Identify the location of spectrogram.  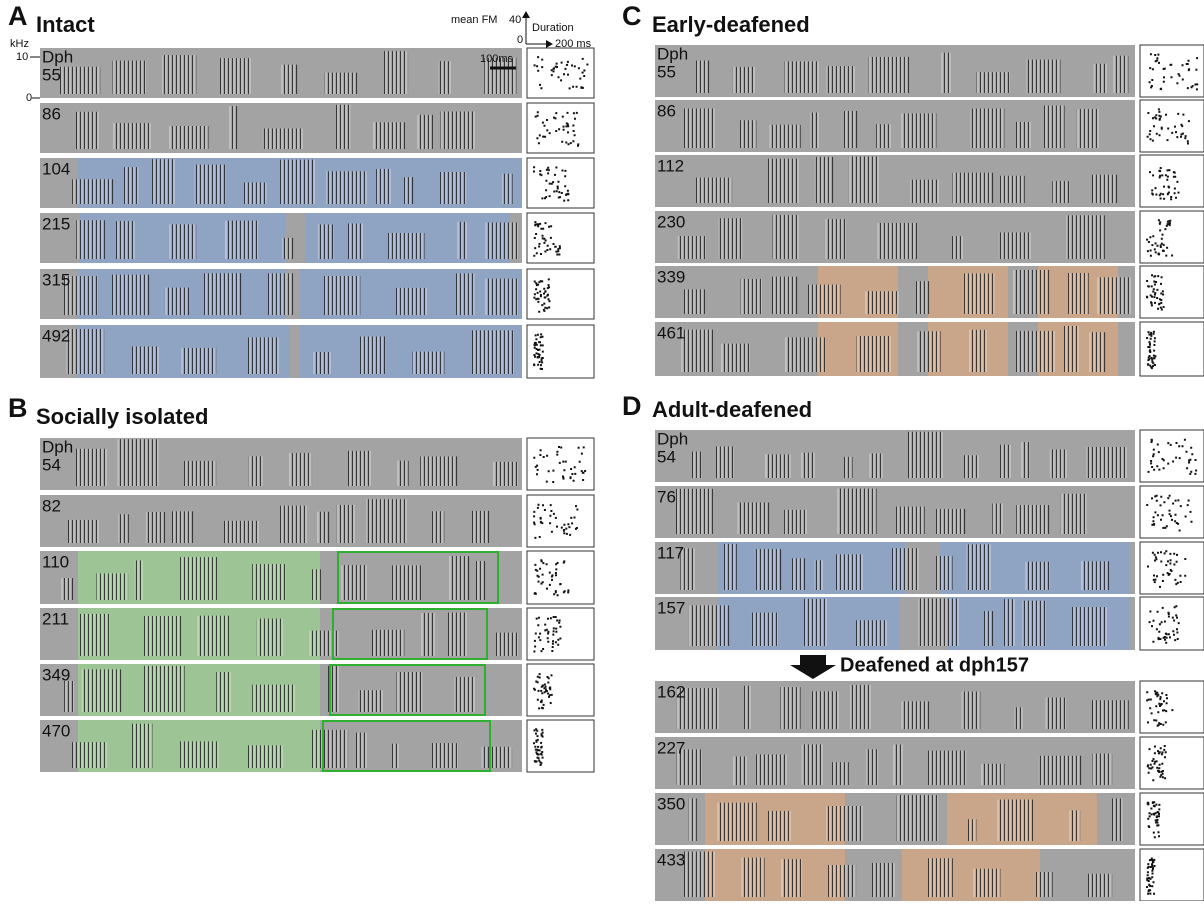
(895, 512).